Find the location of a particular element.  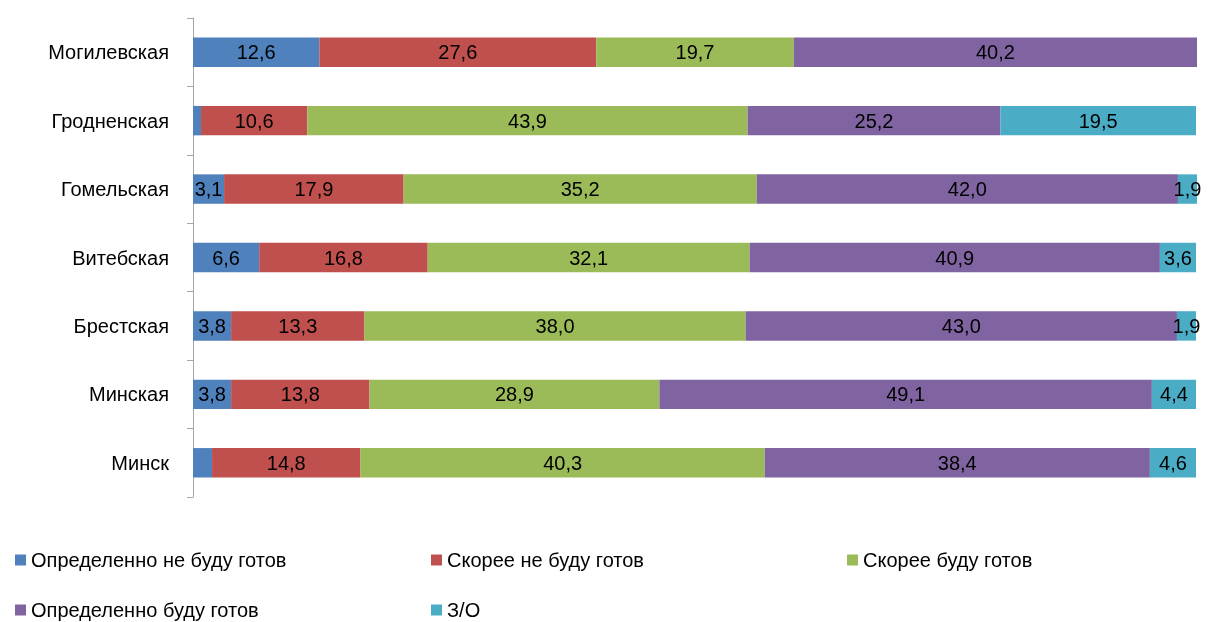

data-label: 28,9 is located at coordinates (514, 394).